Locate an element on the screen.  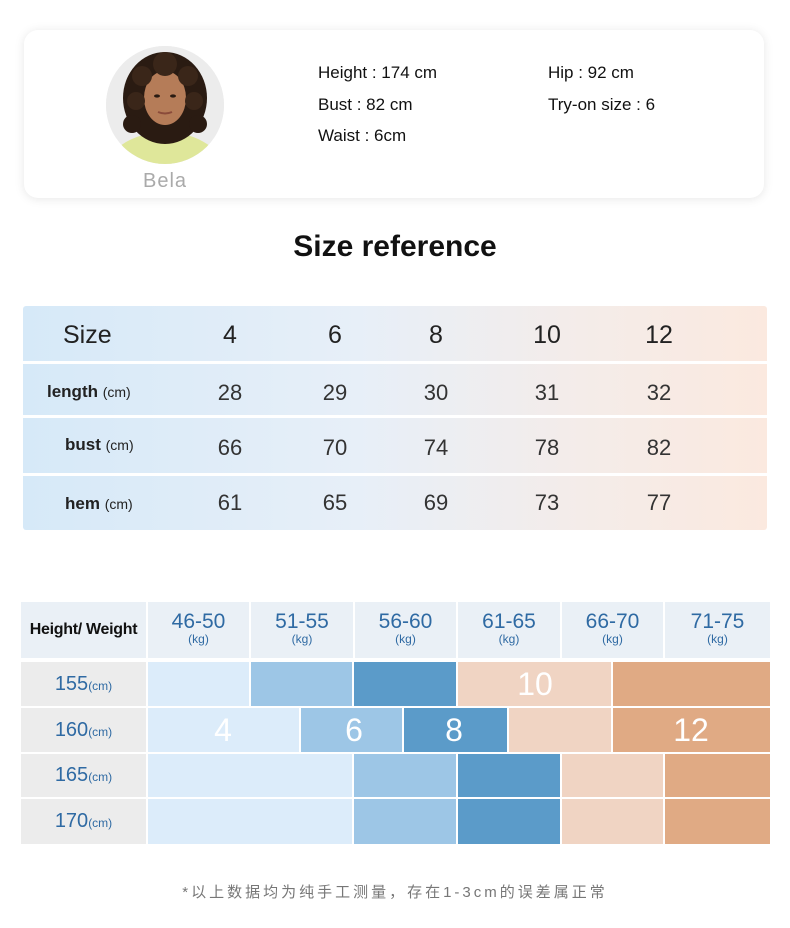
table-cell: 73 is located at coordinates (547, 502).